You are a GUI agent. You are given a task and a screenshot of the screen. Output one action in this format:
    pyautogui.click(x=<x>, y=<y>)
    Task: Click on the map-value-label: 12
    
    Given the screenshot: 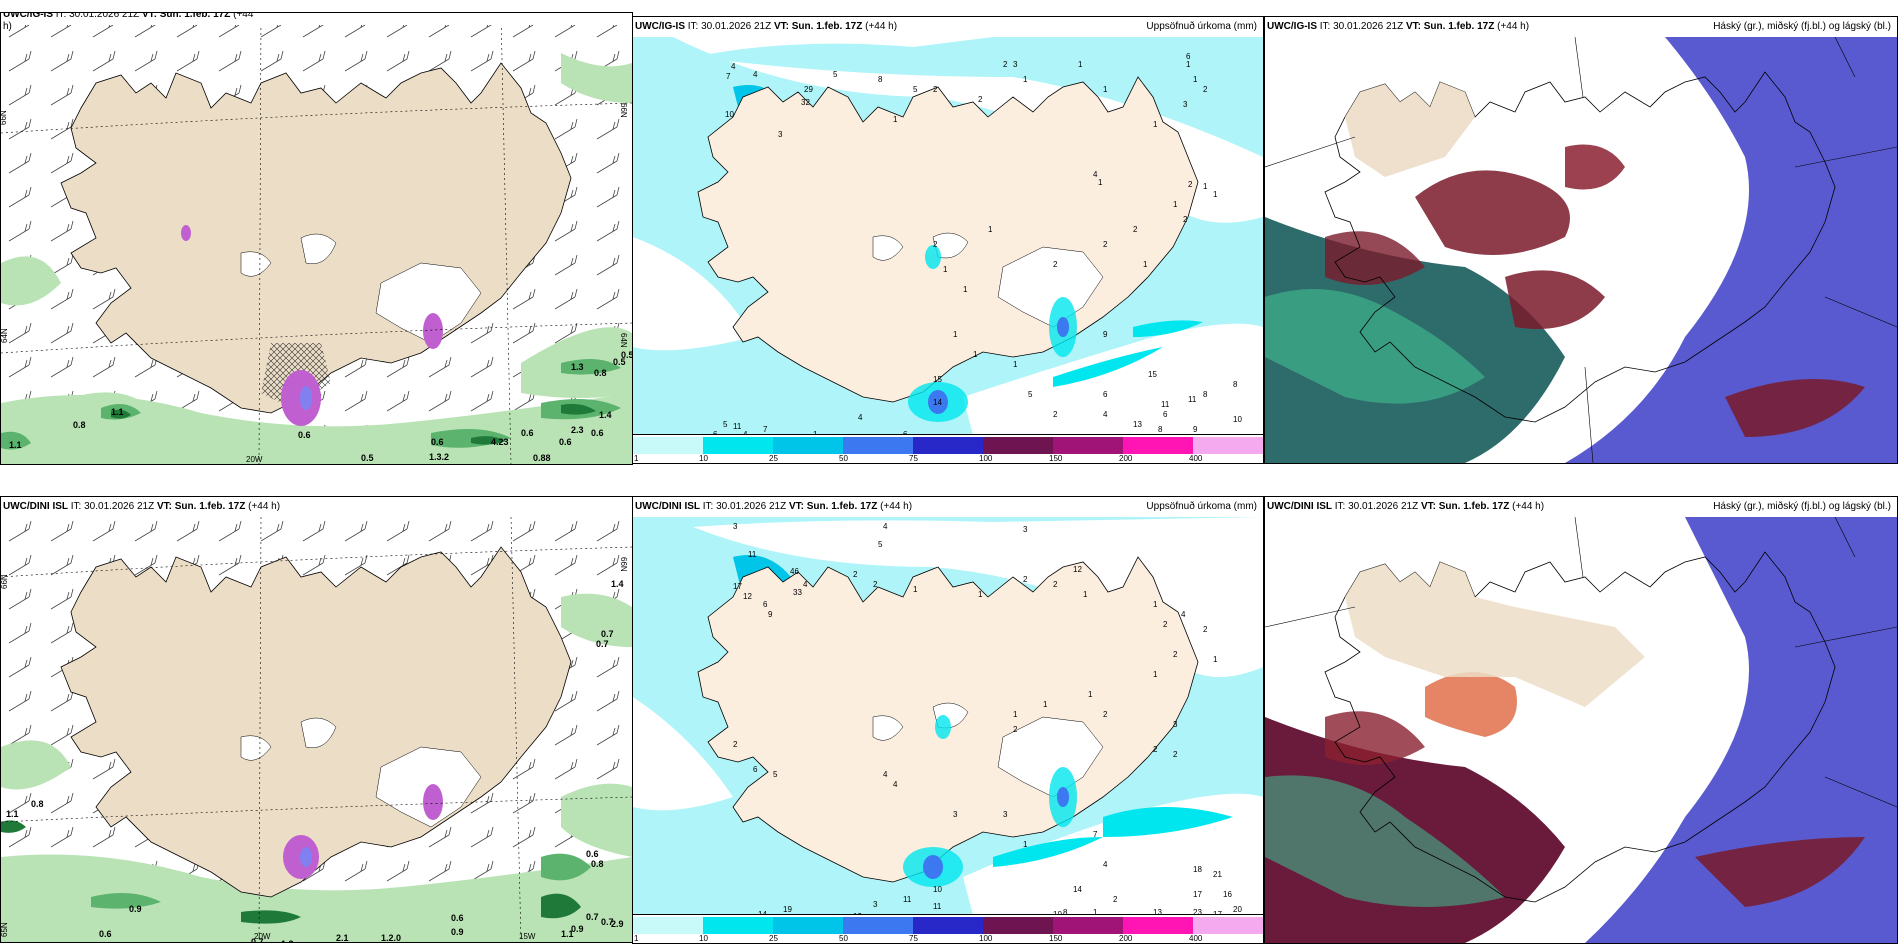 What is the action you would take?
    pyautogui.click(x=747, y=596)
    